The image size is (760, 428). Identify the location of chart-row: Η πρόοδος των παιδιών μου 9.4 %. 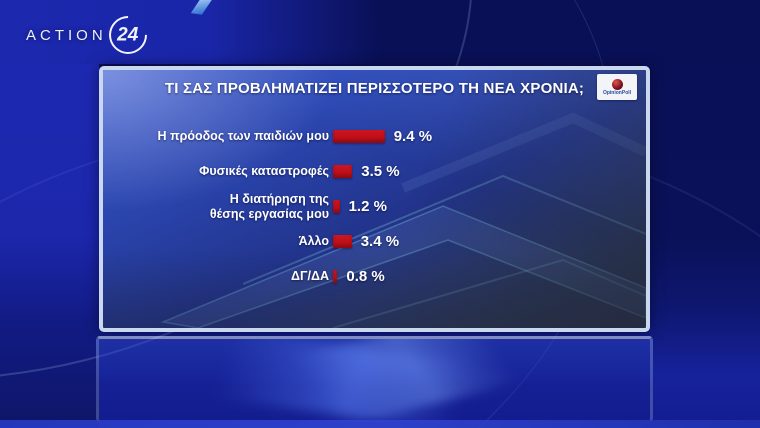
(374, 136).